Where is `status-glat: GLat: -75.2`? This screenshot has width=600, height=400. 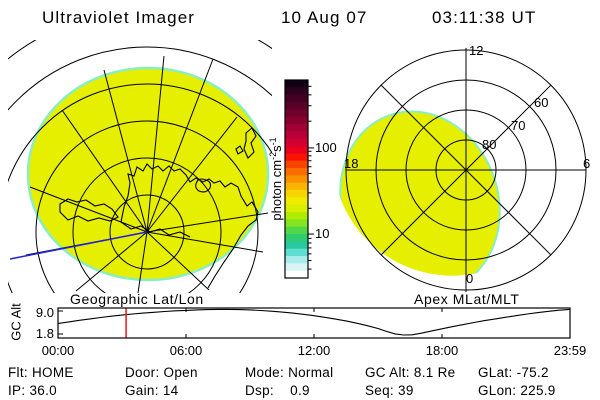
status-glat: GLat: -75.2 is located at coordinates (513, 372).